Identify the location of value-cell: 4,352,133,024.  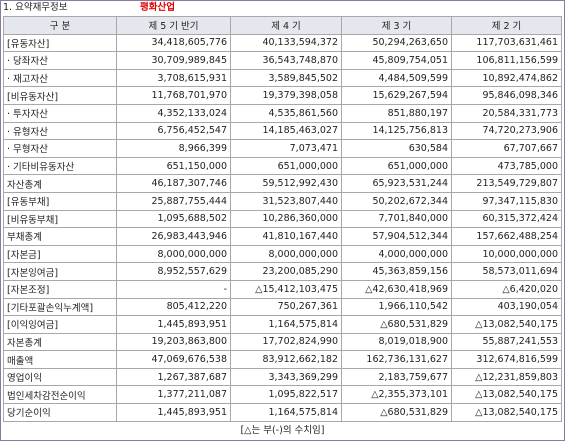
(173, 113).